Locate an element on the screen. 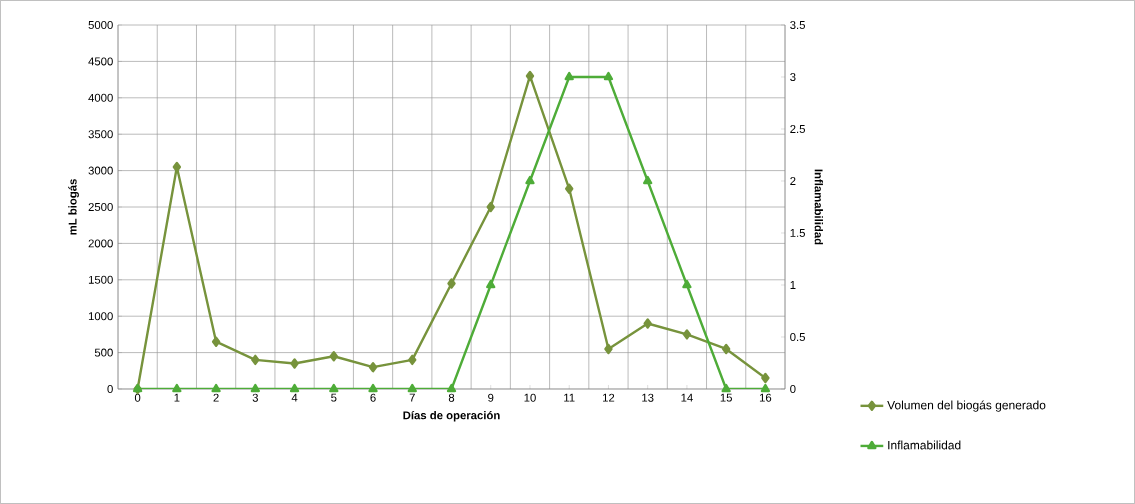  y2-tick-label: 3 is located at coordinates (793, 76).